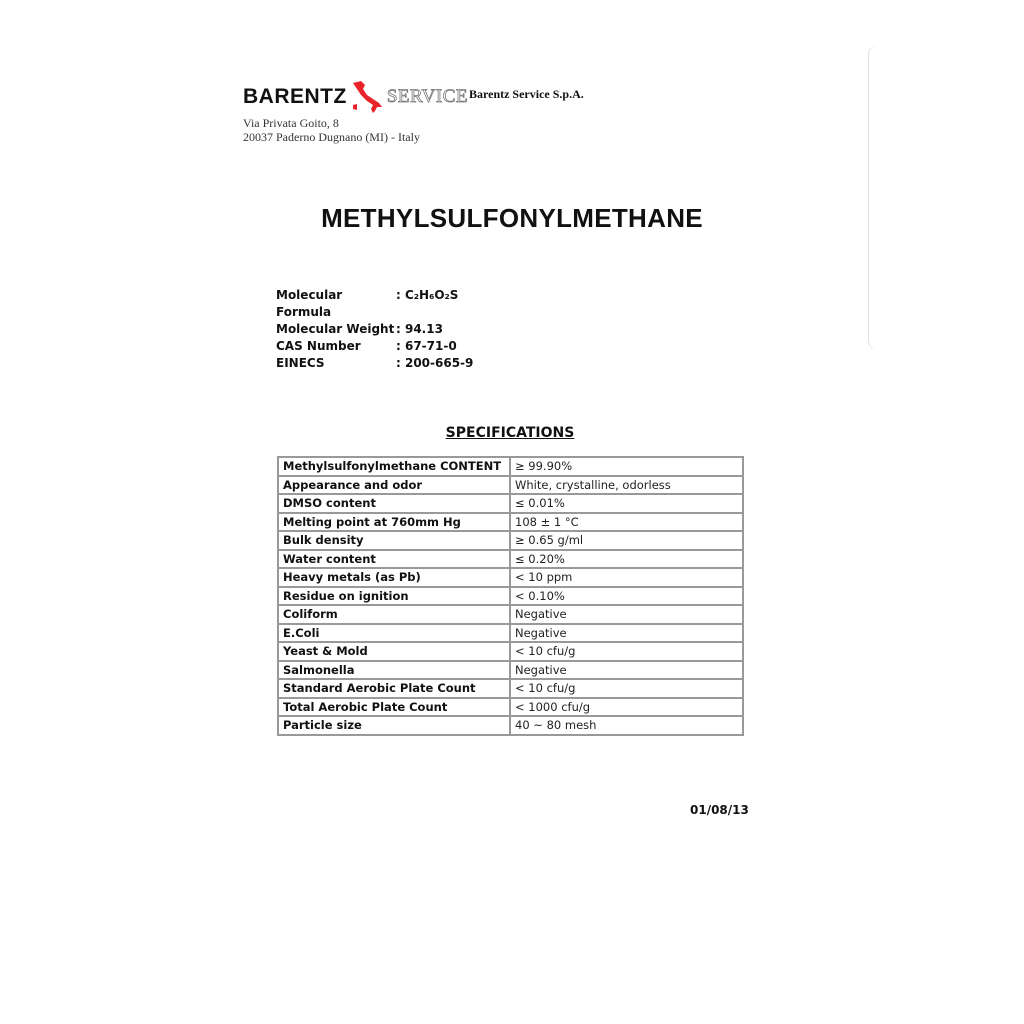 This screenshot has height=1024, width=1024. I want to click on spec-parameter: Methylsulfonylmethane CONTENT, so click(394, 466).